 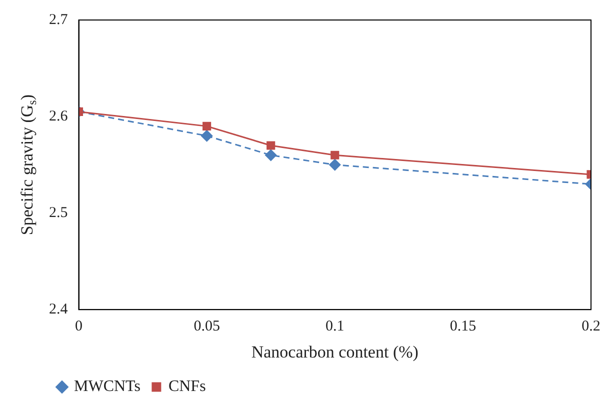 What do you see at coordinates (58, 310) in the screenshot?
I see `y-tick-label: 2.4` at bounding box center [58, 310].